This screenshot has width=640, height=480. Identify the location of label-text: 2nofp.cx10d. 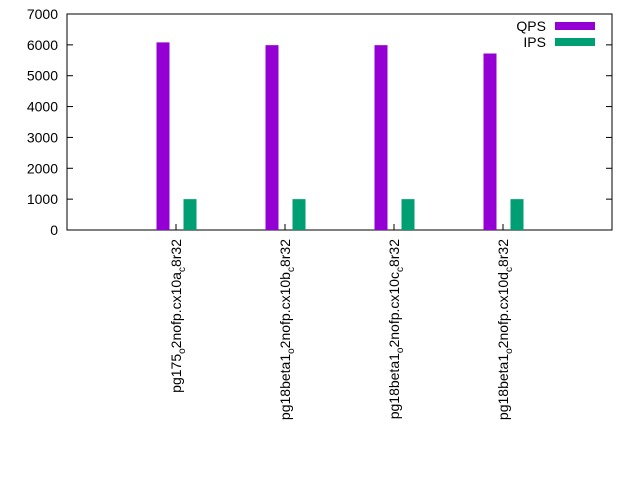
(503, 310).